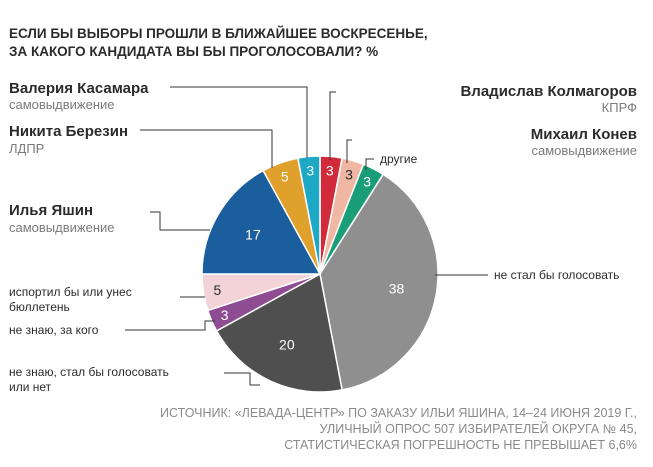  Describe the element at coordinates (369, 164) in the screenshot. I see `leader-other` at that location.